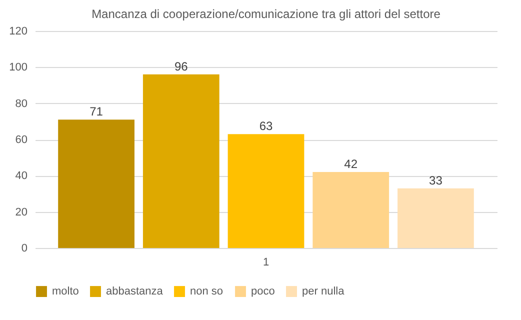 This screenshot has width=521, height=320. I want to click on data-label: 71, so click(97, 111).